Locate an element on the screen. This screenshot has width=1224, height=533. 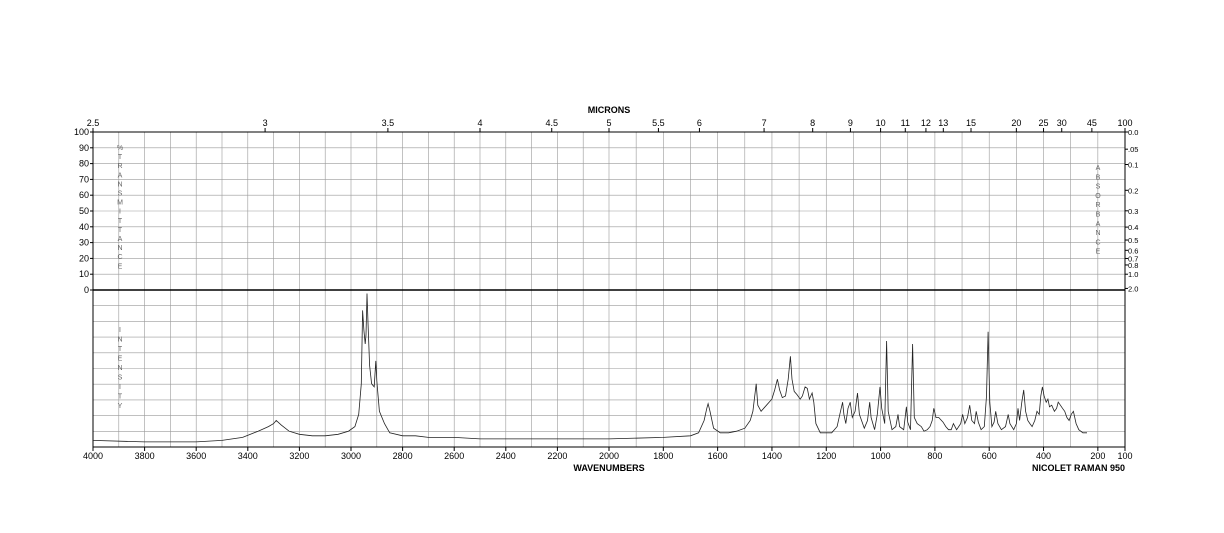
absorbance-label-letter: C is located at coordinates (1097, 242).